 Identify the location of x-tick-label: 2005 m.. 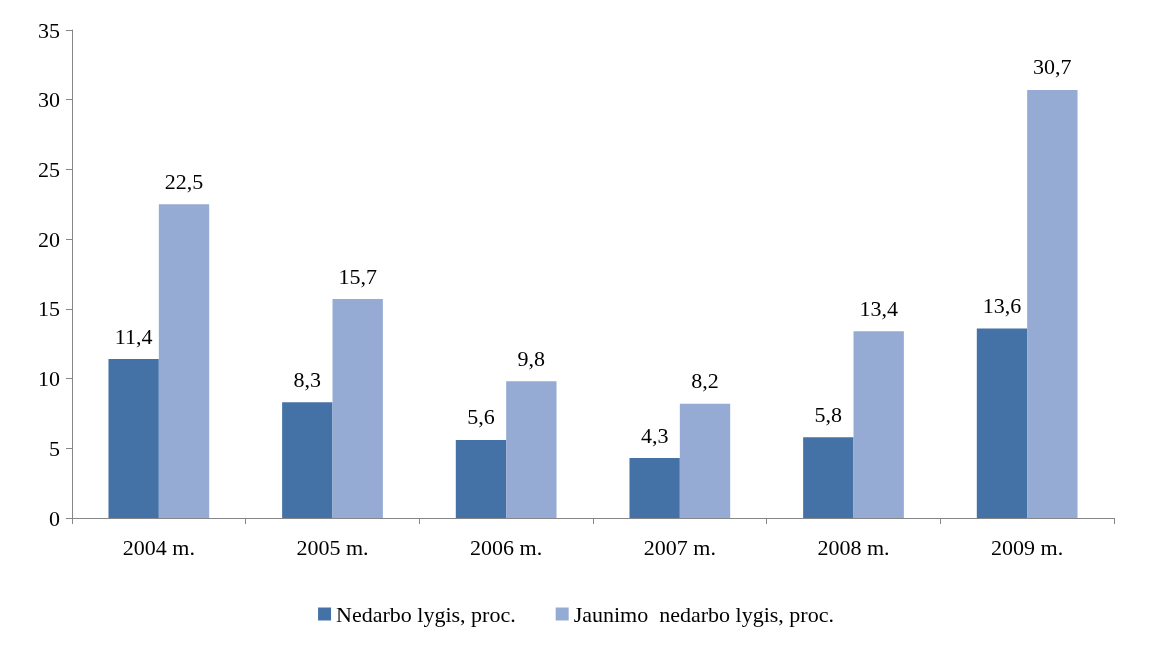
(332, 547).